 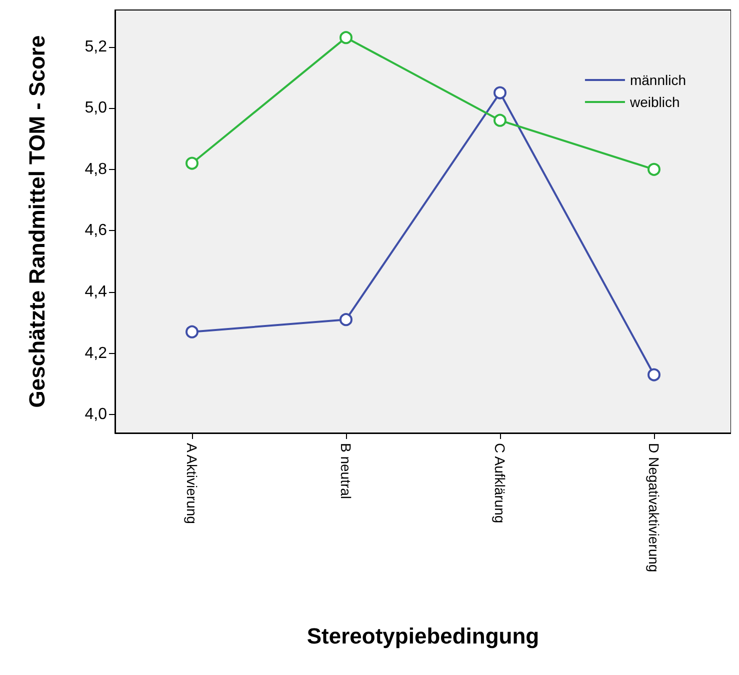 I want to click on x-tick-label: B neutral, so click(x=346, y=471).